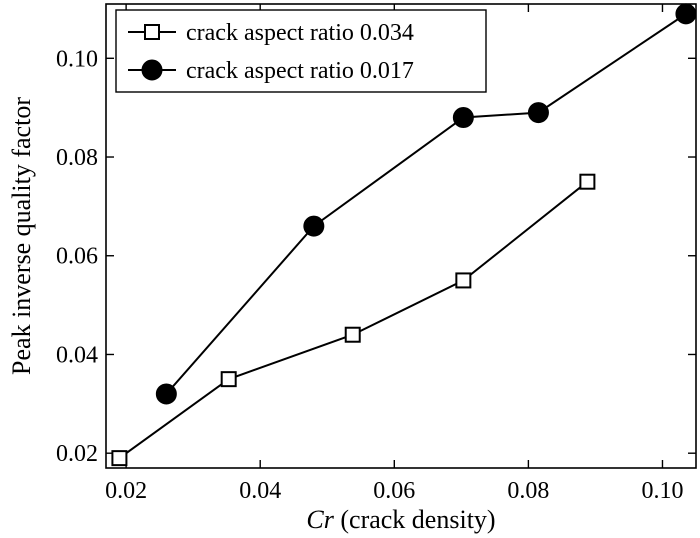 The height and width of the screenshot is (538, 700). Describe the element at coordinates (260, 491) in the screenshot. I see `x-tick-label: 0.04` at that location.